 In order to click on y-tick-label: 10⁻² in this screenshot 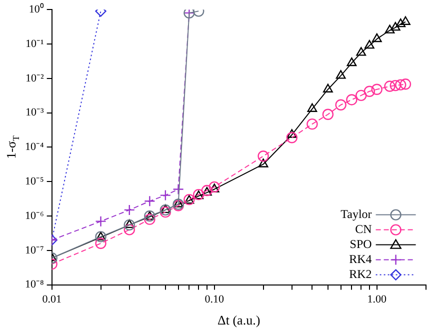, I will do `click(35, 78)`.